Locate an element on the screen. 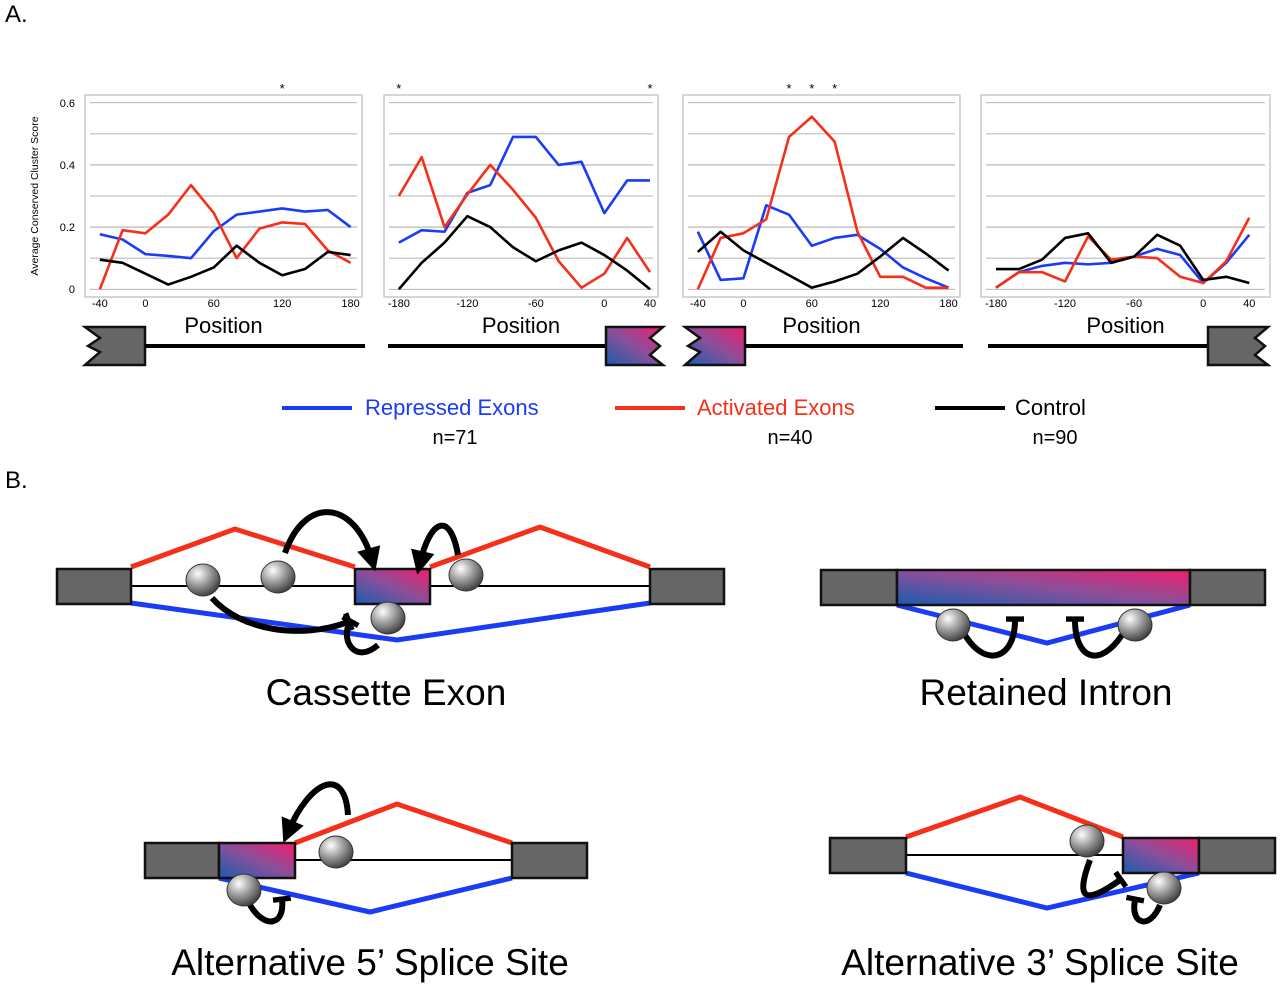 The height and width of the screenshot is (994, 1280). distal-junction is located at coordinates (365, 895).